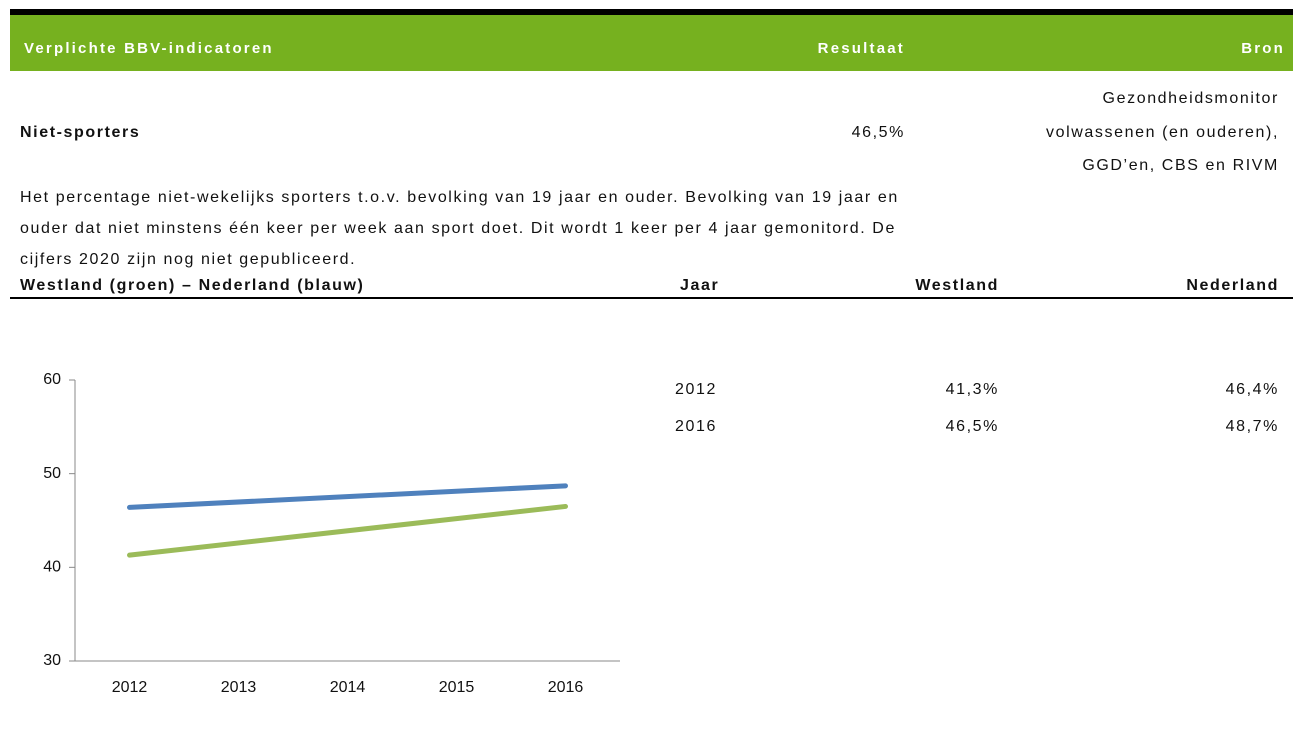 This screenshot has width=1293, height=729. I want to click on indicator-result: 46,5%, so click(878, 132).